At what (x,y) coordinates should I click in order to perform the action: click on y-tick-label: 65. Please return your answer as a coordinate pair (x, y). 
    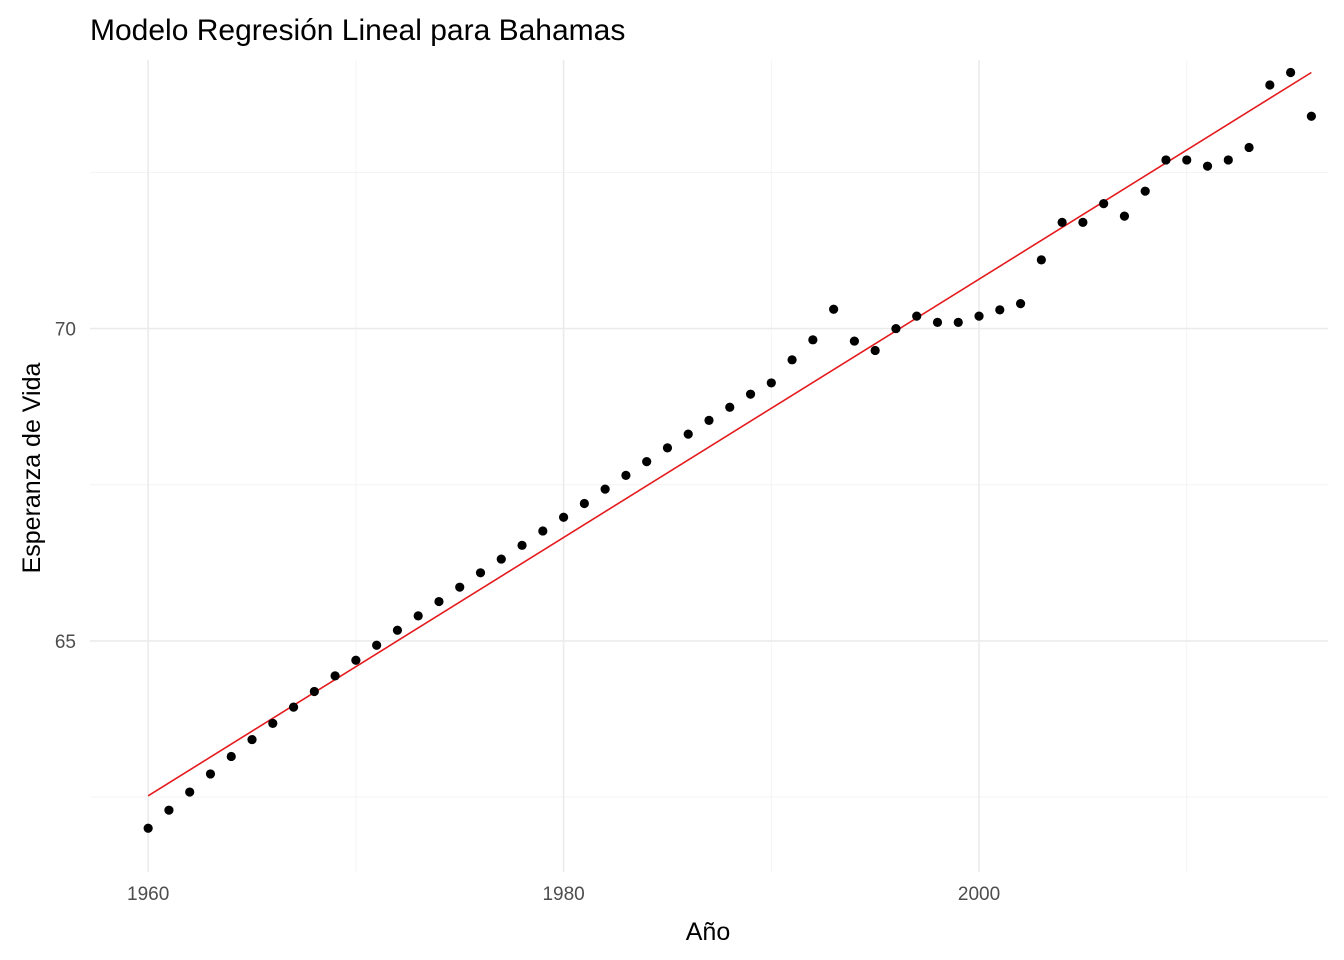
    Looking at the image, I should click on (65, 642).